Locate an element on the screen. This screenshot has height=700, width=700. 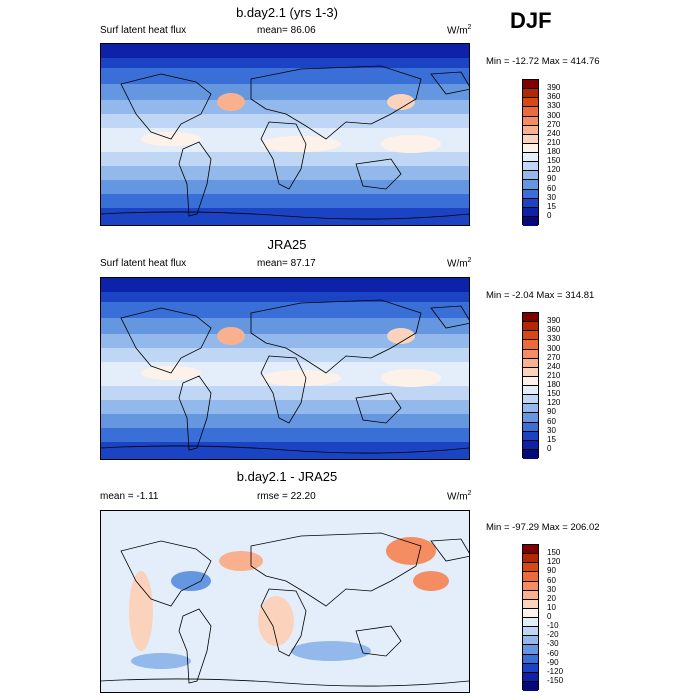
colorbar-tick-label: 10 is located at coordinates (551, 607).